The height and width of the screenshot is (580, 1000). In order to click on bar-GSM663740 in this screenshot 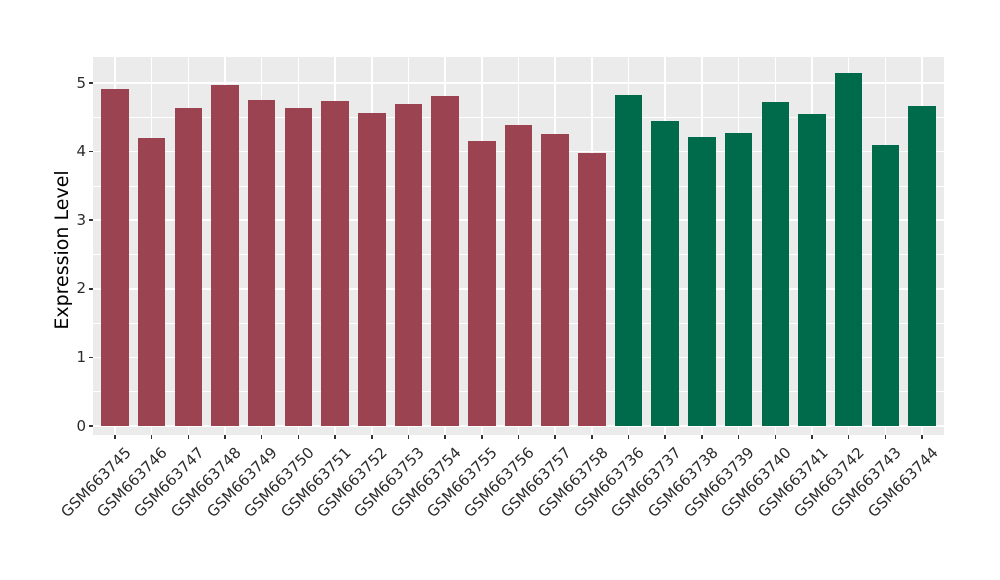, I will do `click(775, 263)`.